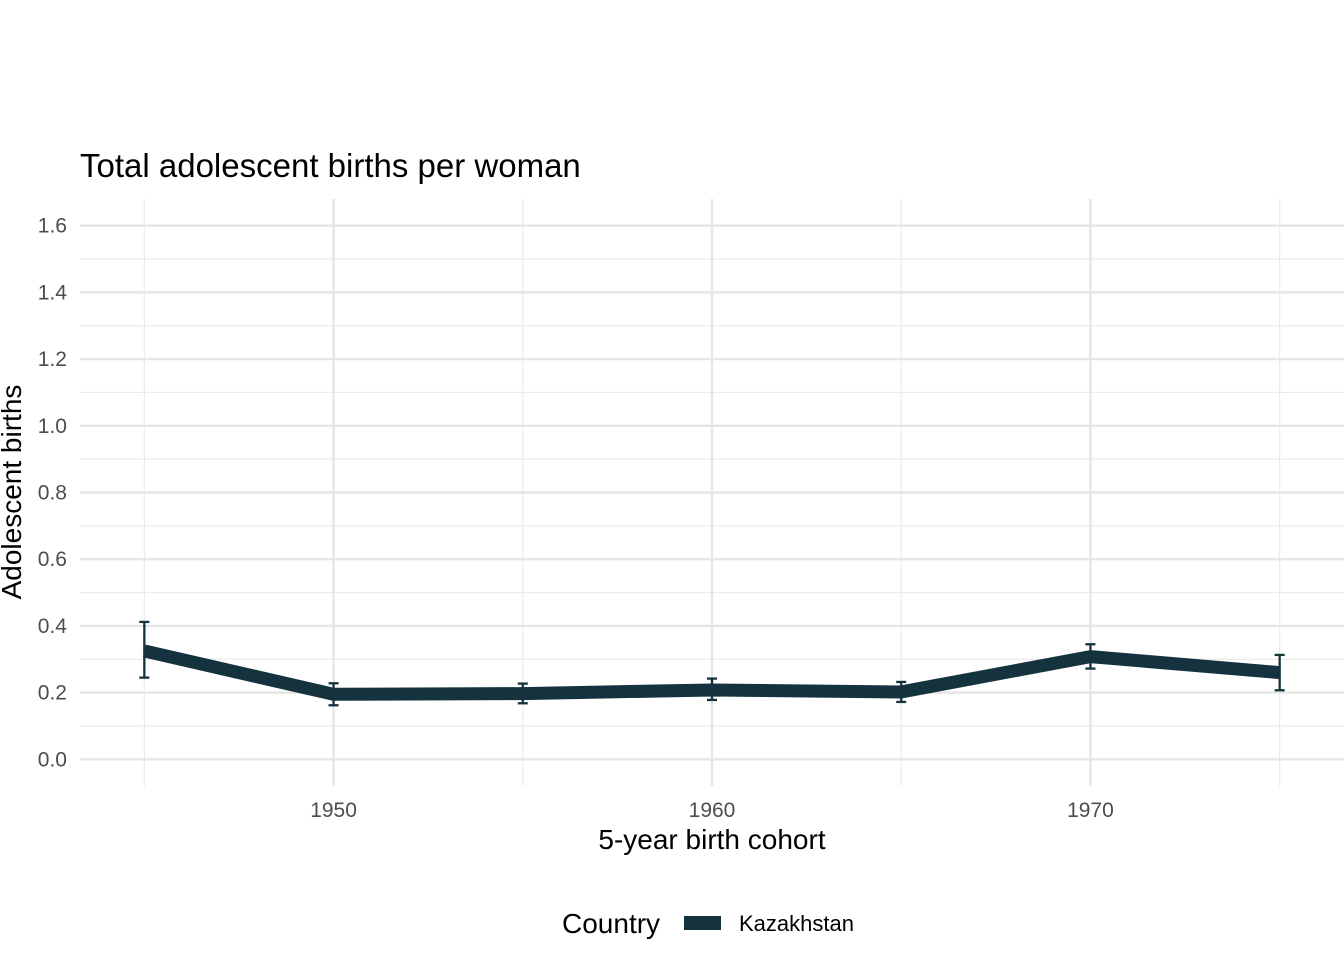 The image size is (1344, 960). What do you see at coordinates (53, 626) in the screenshot?
I see `y-tick-label: 0.4` at bounding box center [53, 626].